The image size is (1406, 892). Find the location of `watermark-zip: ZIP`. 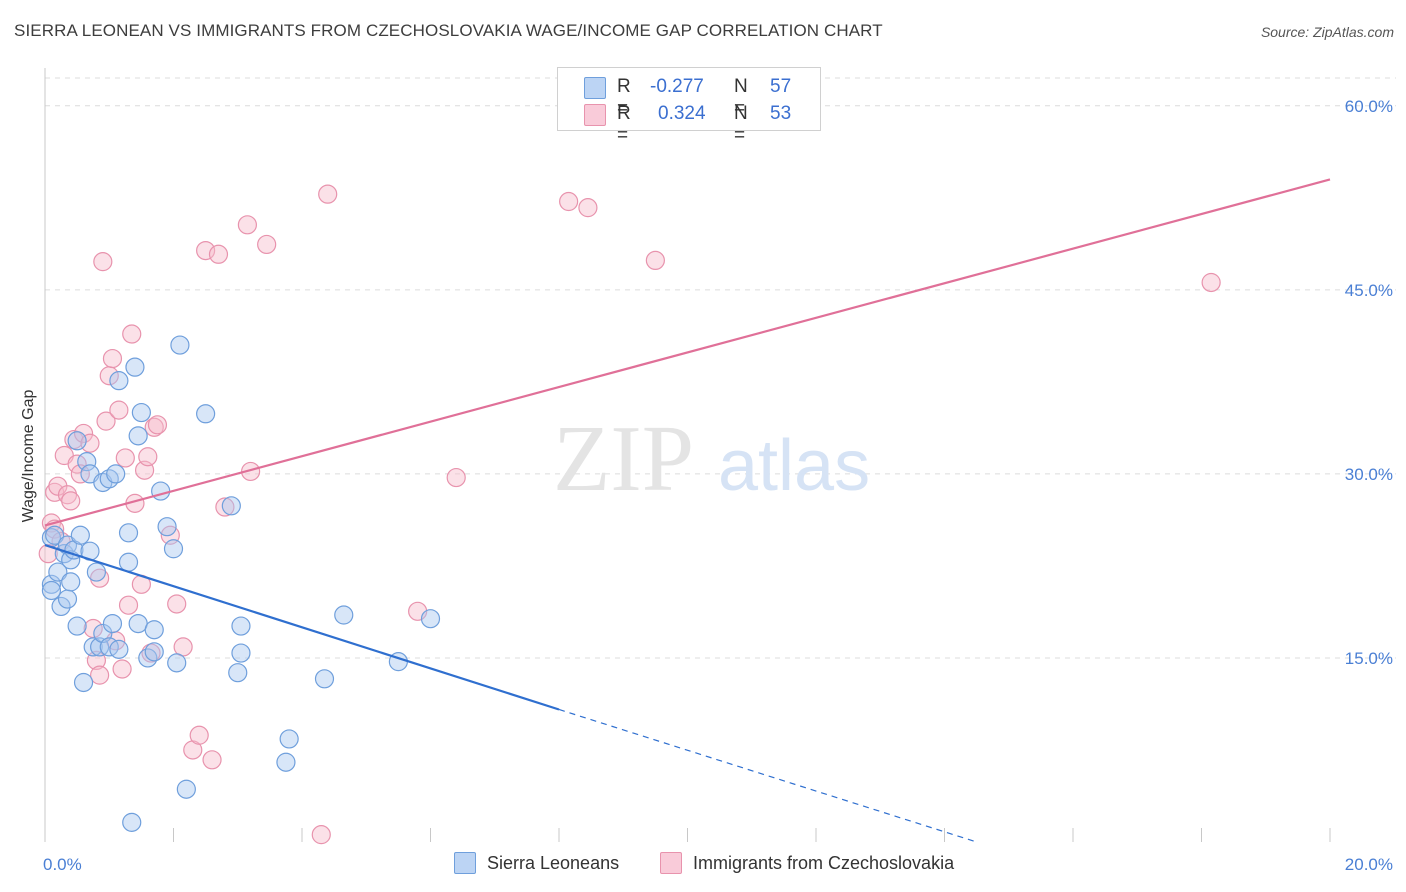

watermark-zip: ZIP is located at coordinates (623, 459).